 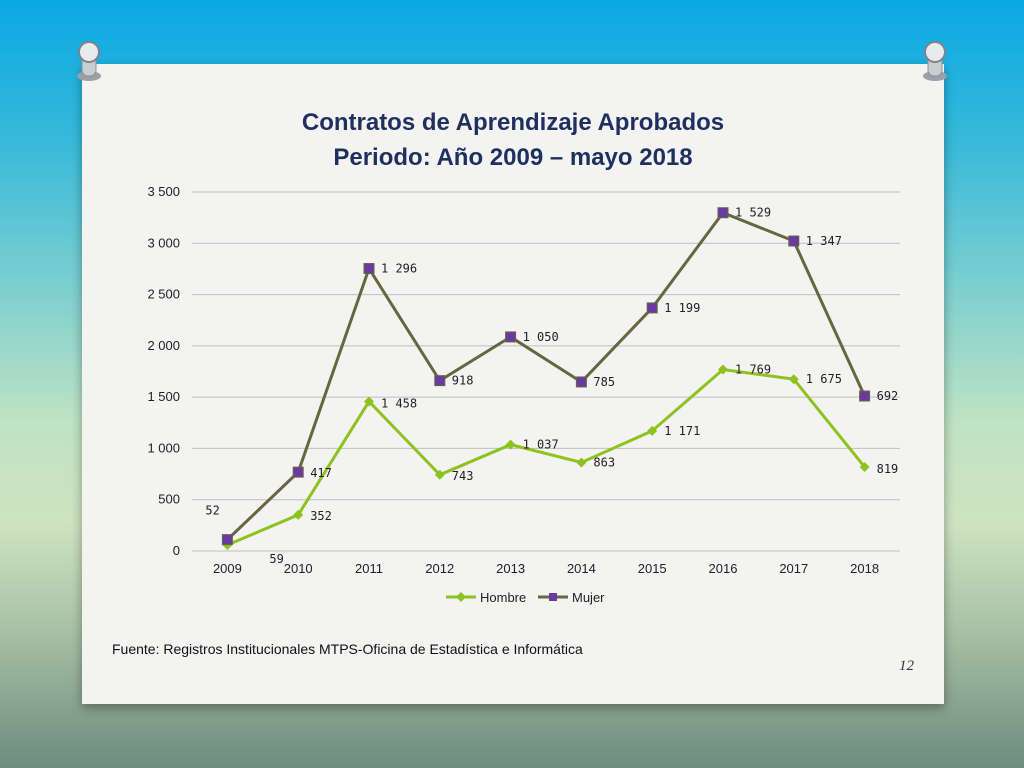 I want to click on chart-title-line1: Contratos de Aprendizaje Aprobados, so click(x=513, y=122).